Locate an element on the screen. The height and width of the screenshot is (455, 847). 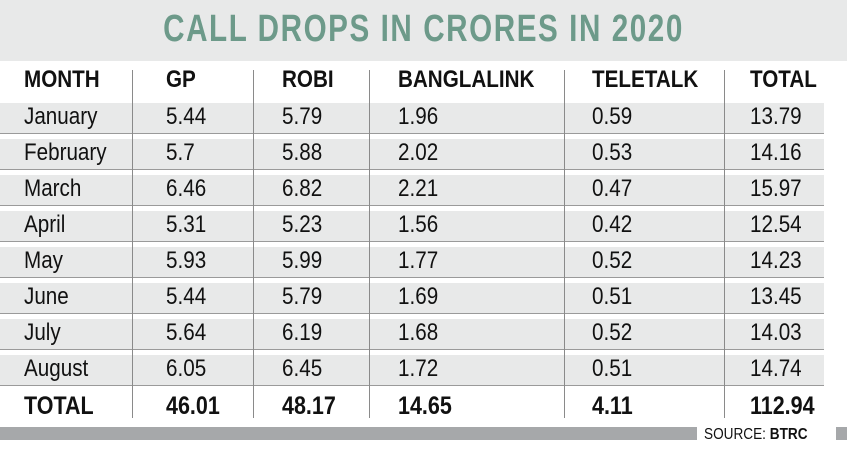
cell-total: 14.74 is located at coordinates (776, 368).